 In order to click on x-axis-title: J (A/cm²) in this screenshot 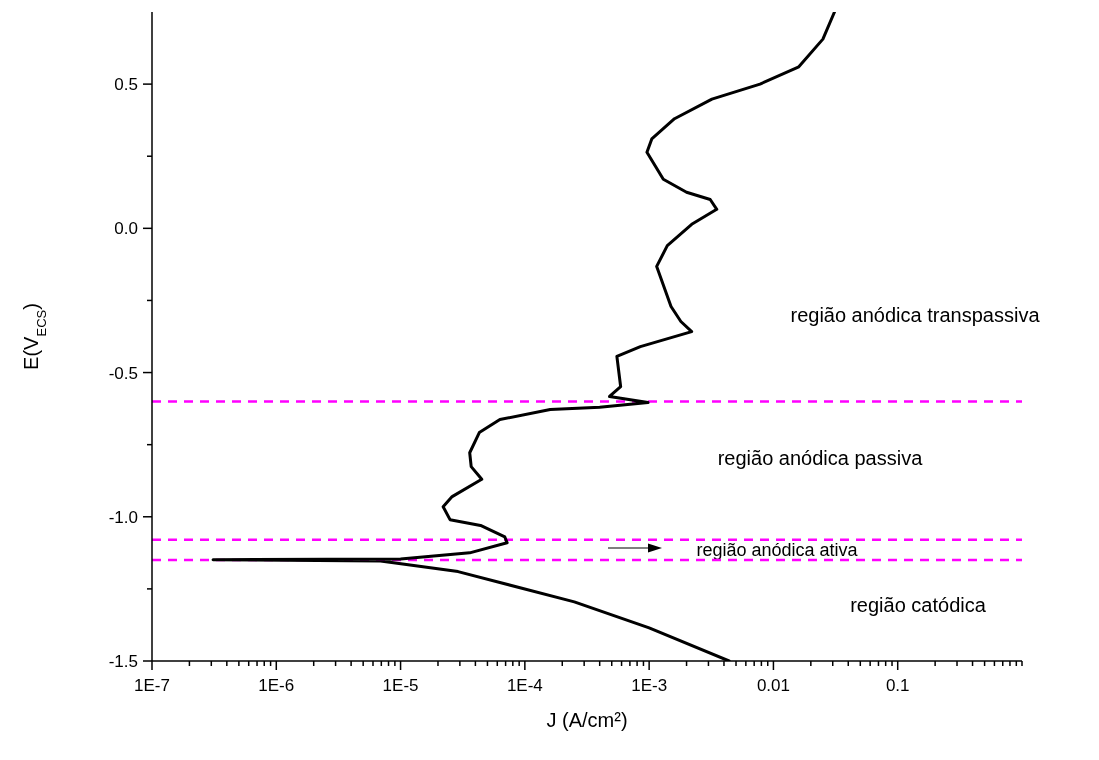, I will do `click(587, 720)`.